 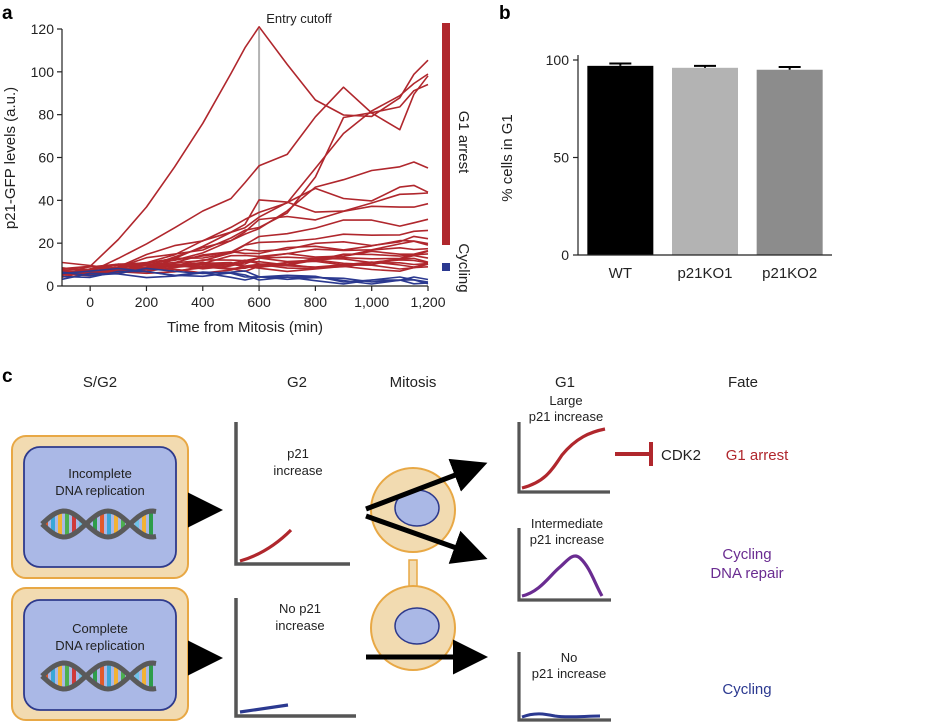 What do you see at coordinates (264, 708) in the screenshot?
I see `p21-curve-flat` at bounding box center [264, 708].